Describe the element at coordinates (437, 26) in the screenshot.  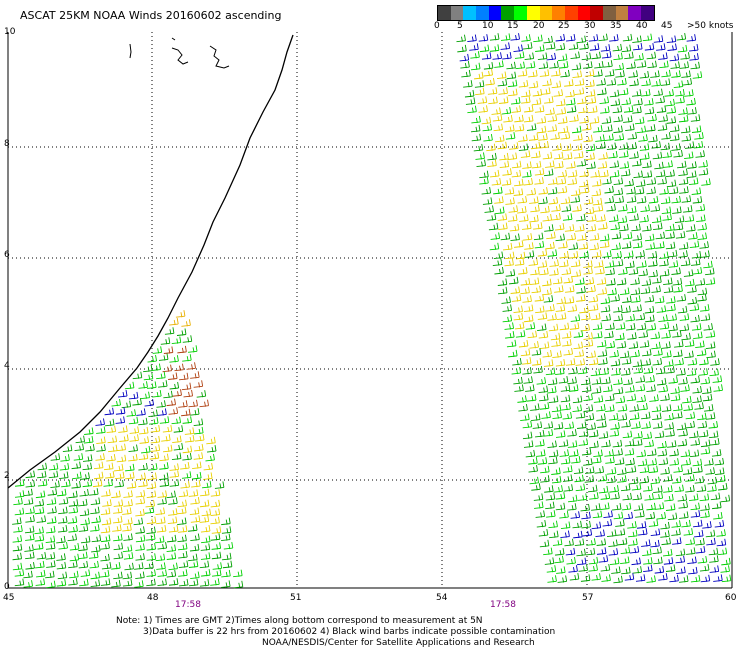
I see `colorbar-label-0: 0` at that location.